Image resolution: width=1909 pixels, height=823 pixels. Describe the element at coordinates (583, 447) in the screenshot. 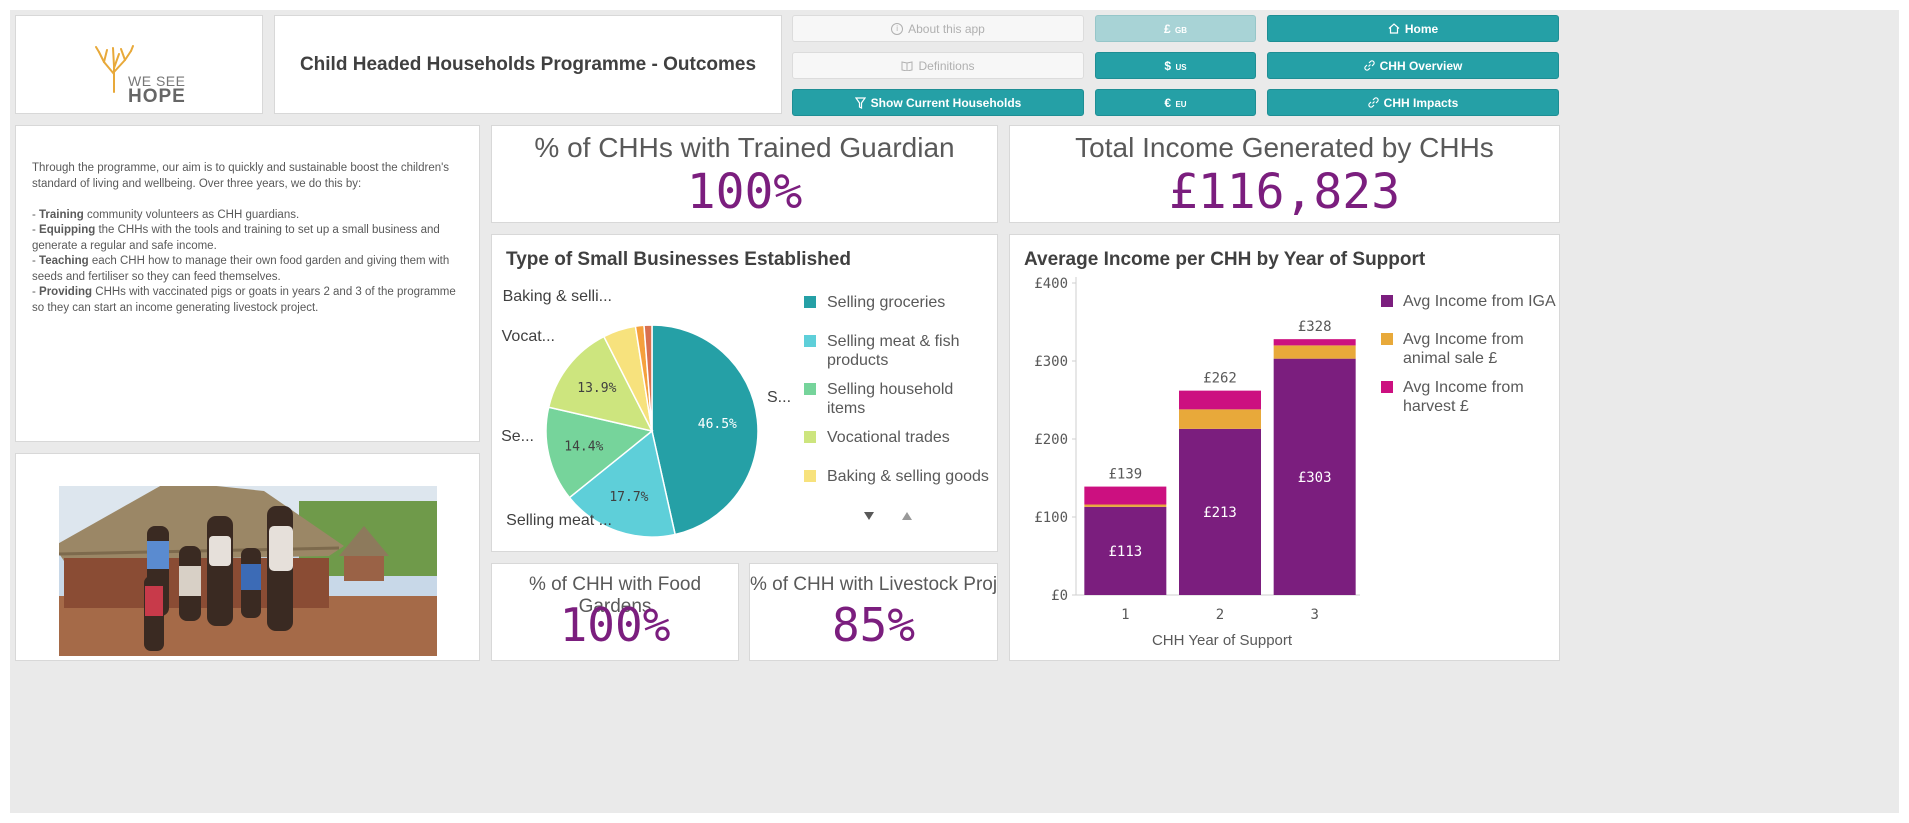

I see `slice-label: 14.4%` at that location.